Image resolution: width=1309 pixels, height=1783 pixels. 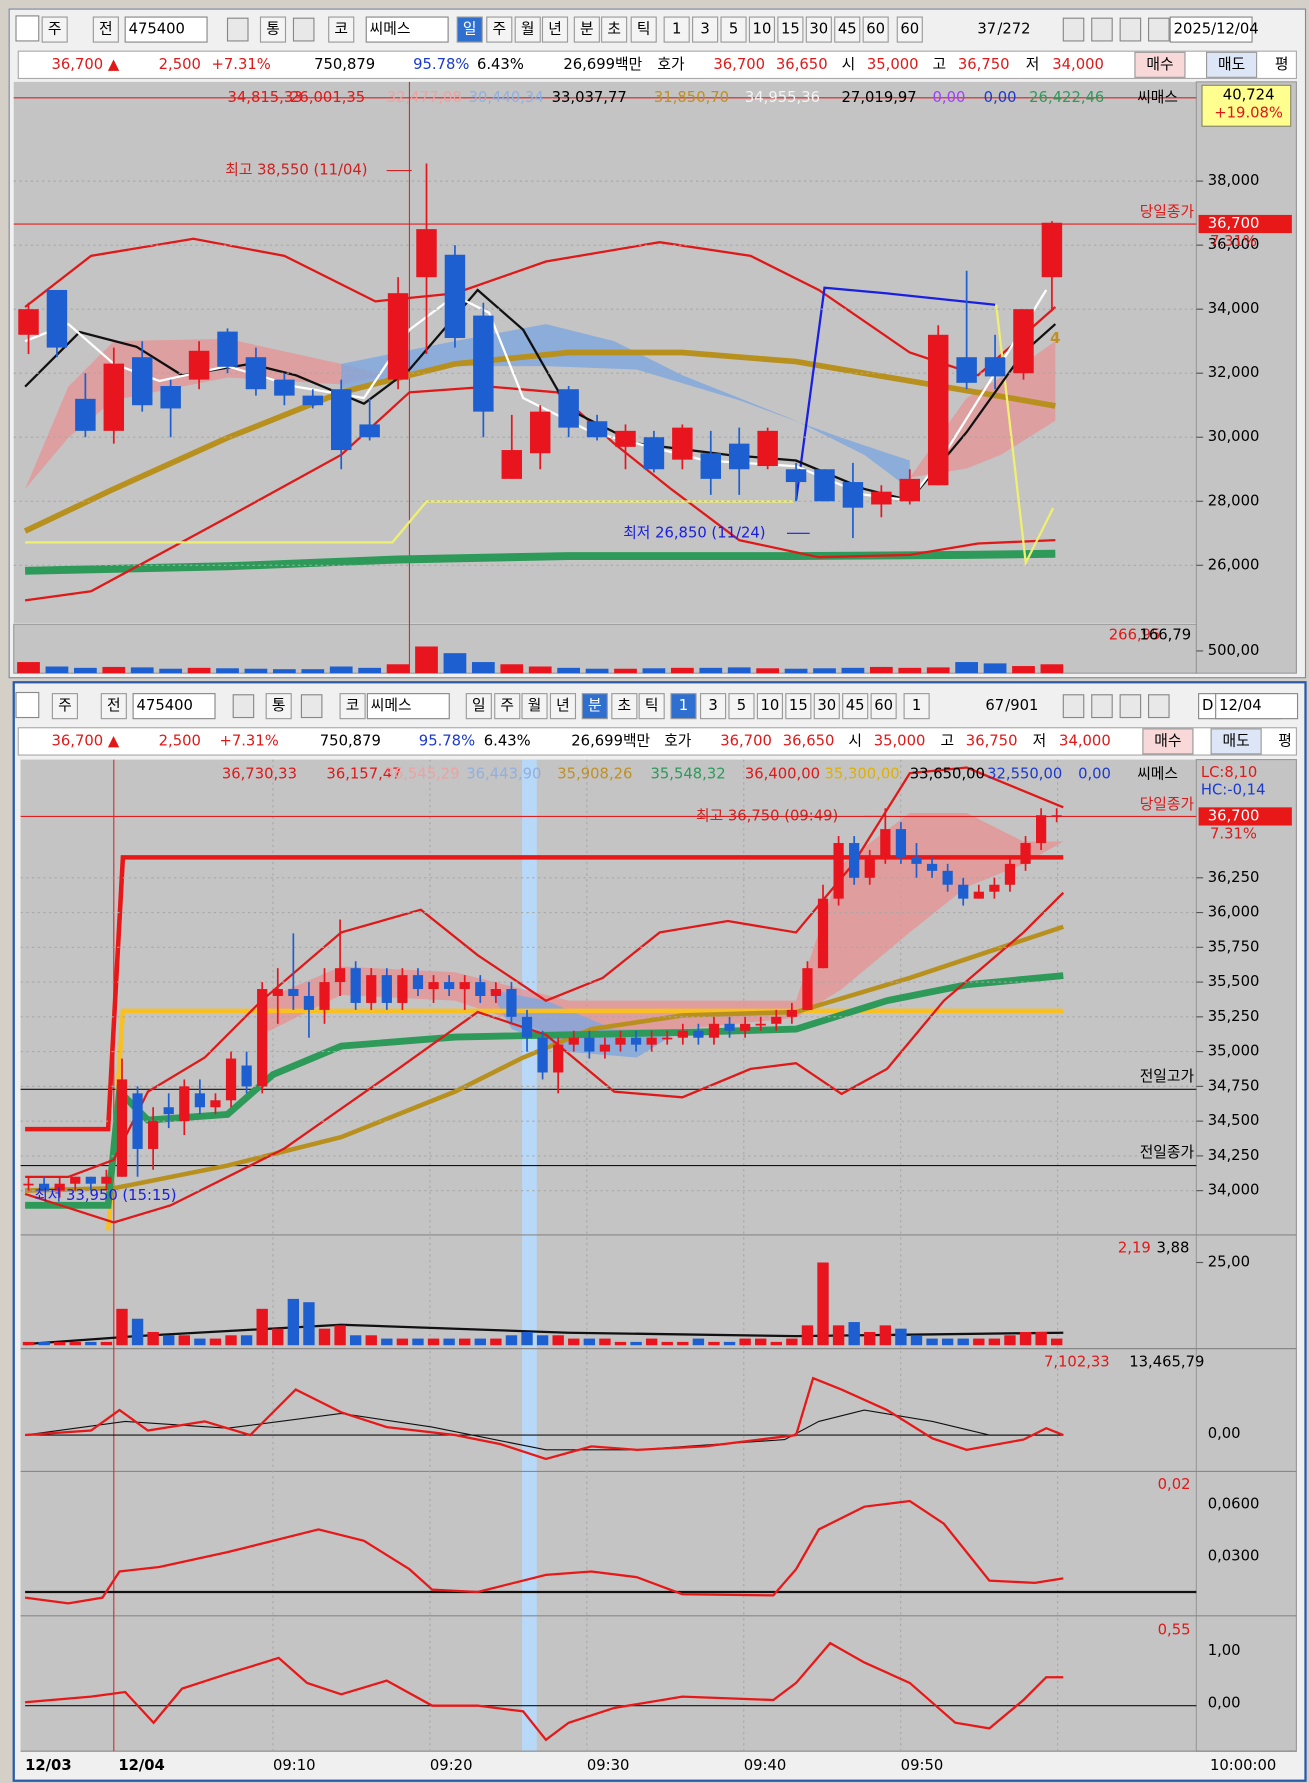 What do you see at coordinates (790, 29) in the screenshot?
I see `toolbar-text: 15` at bounding box center [790, 29].